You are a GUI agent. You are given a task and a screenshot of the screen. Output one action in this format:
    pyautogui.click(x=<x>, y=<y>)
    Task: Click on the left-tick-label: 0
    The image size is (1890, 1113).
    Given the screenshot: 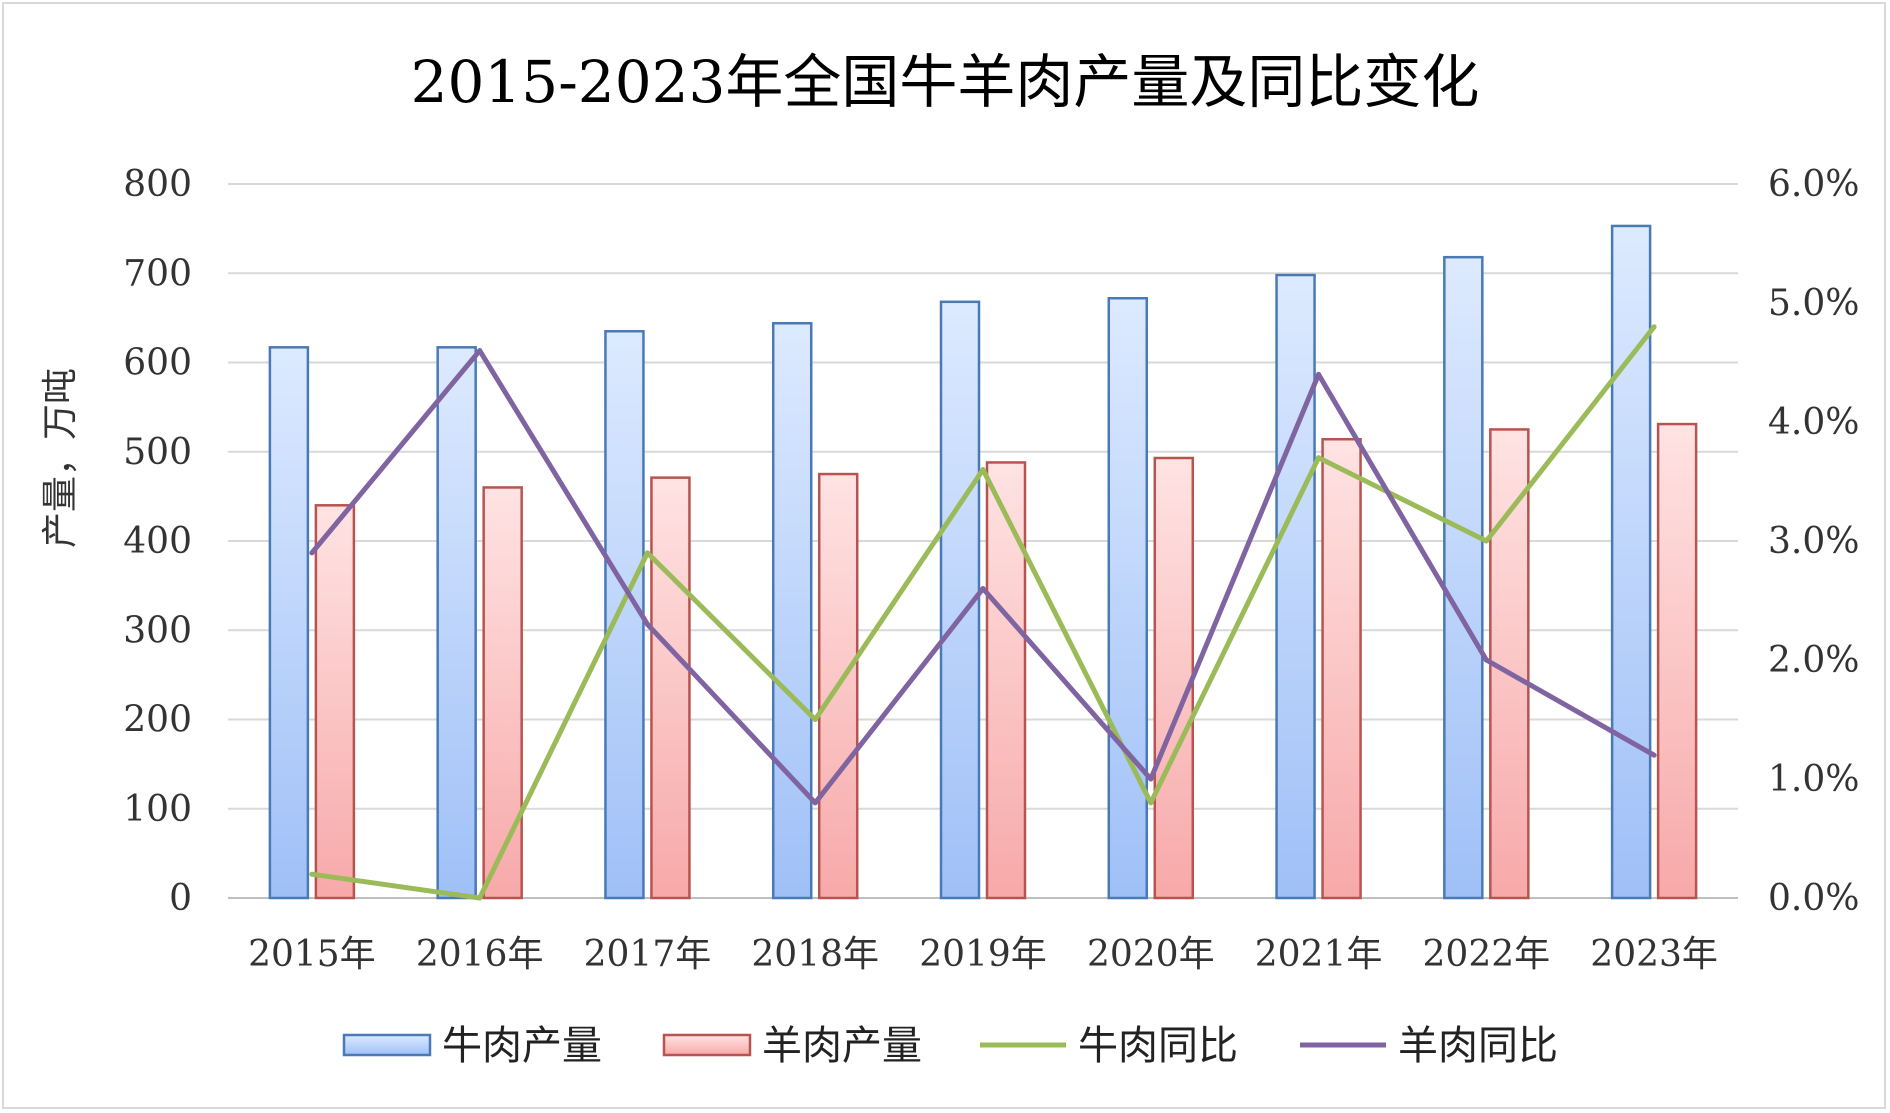 What is the action you would take?
    pyautogui.click(x=180, y=898)
    